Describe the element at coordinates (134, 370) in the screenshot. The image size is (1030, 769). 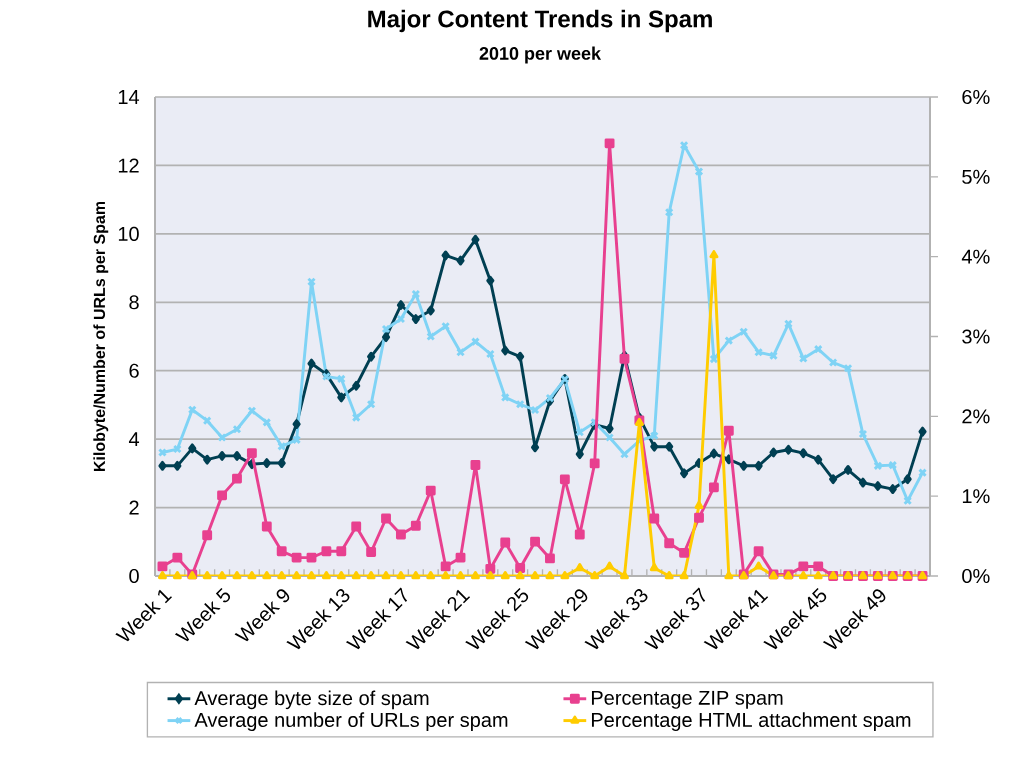
I see `y-tick-label: 6` at that location.